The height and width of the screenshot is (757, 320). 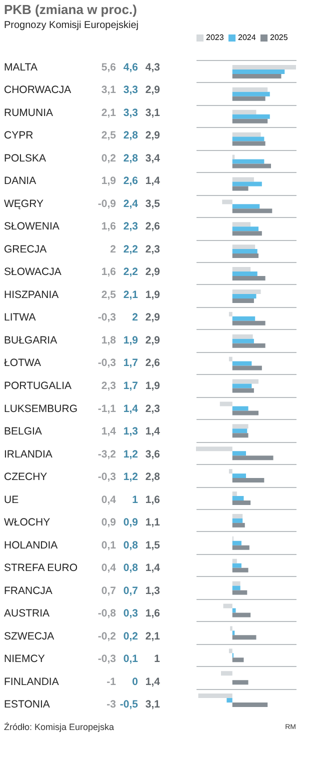 What do you see at coordinates (130, 636) in the screenshot?
I see `data-label: 0,2` at bounding box center [130, 636].